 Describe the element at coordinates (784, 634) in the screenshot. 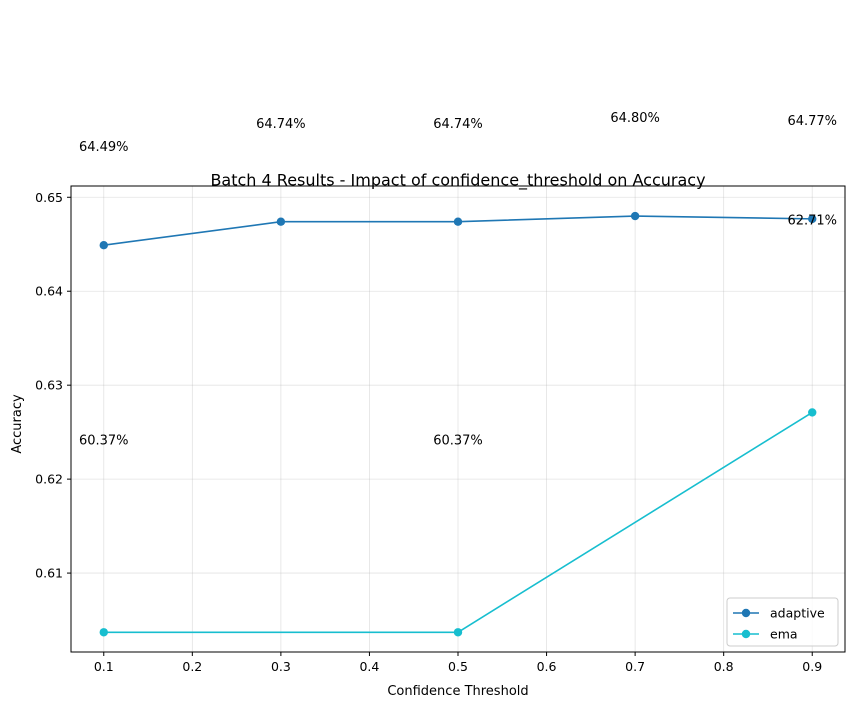

I see `legend-label-ema: ema` at that location.